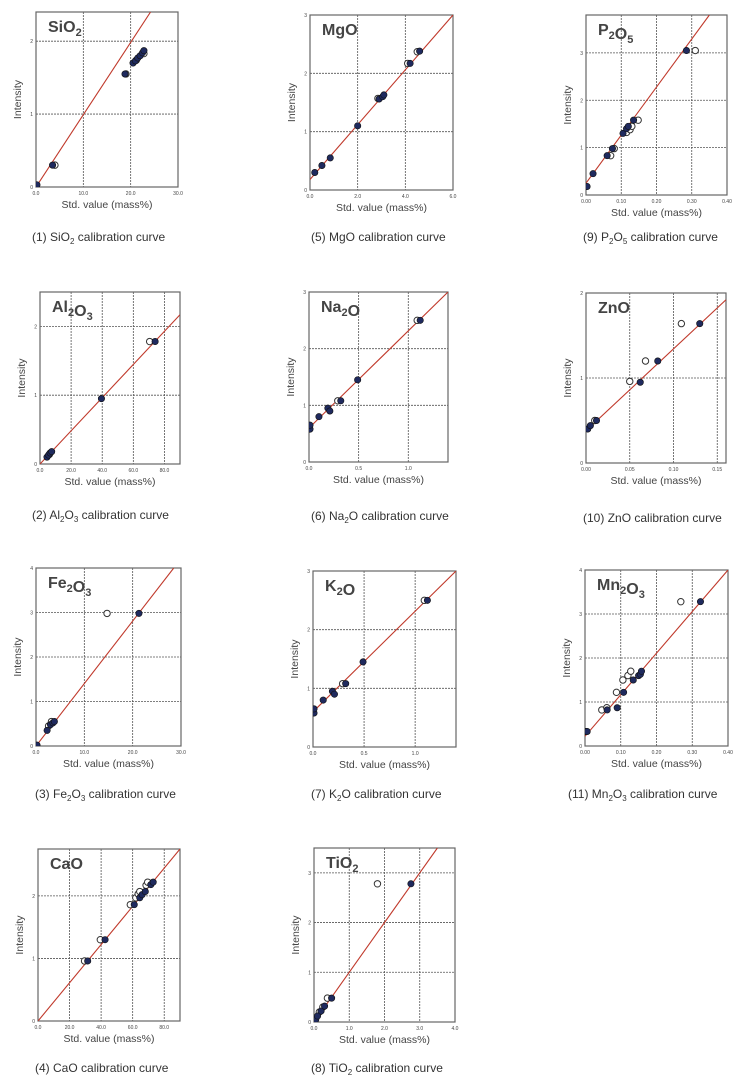 This screenshot has height=1080, width=748. I want to click on x-tick-label: 3.0, so click(419, 1029).